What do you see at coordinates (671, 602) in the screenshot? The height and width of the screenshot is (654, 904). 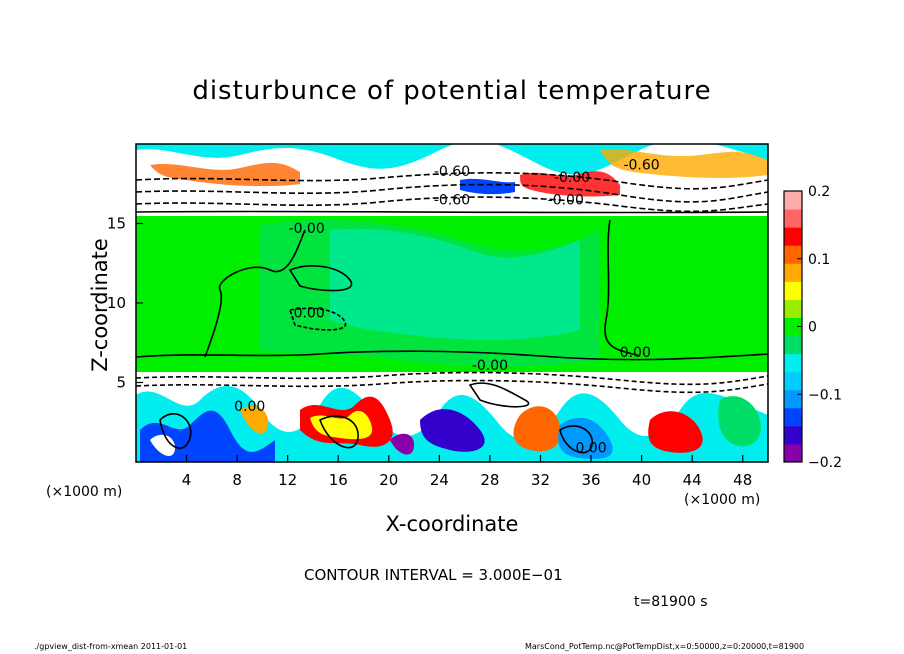 I see `time-label: t=81900 s` at bounding box center [671, 602].